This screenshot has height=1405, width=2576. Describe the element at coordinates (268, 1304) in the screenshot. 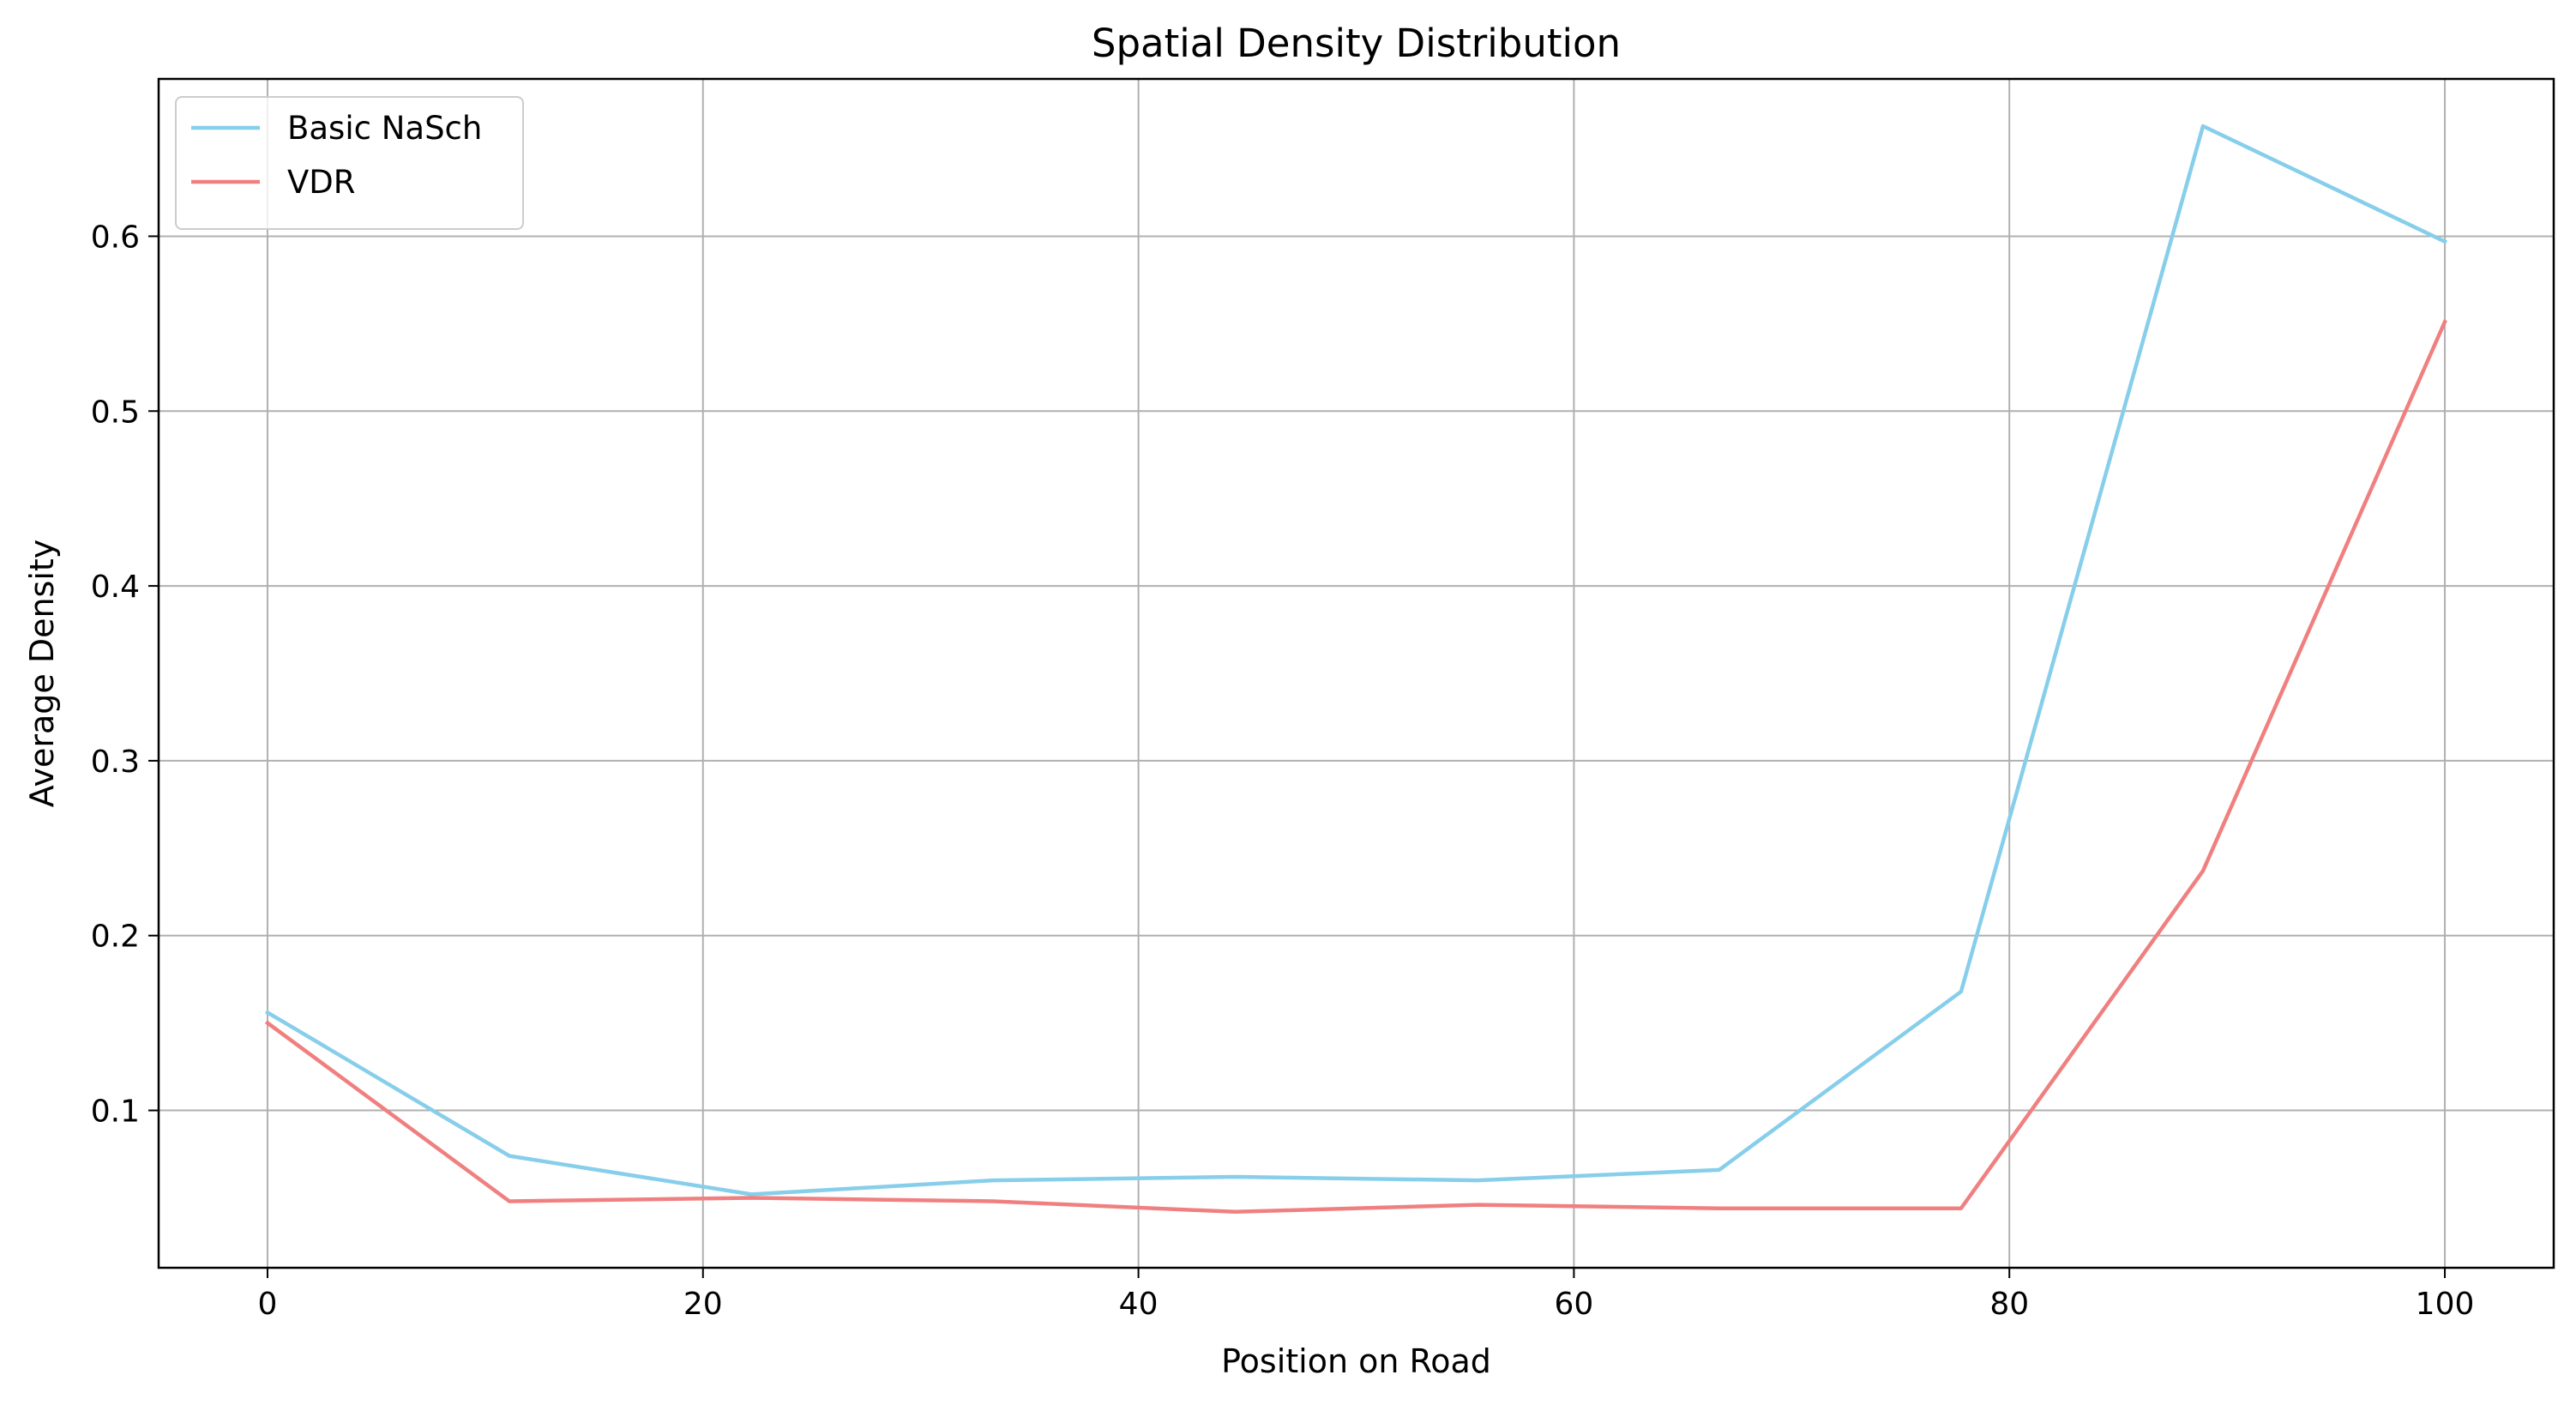

I see `x-tick-label: 0` at that location.